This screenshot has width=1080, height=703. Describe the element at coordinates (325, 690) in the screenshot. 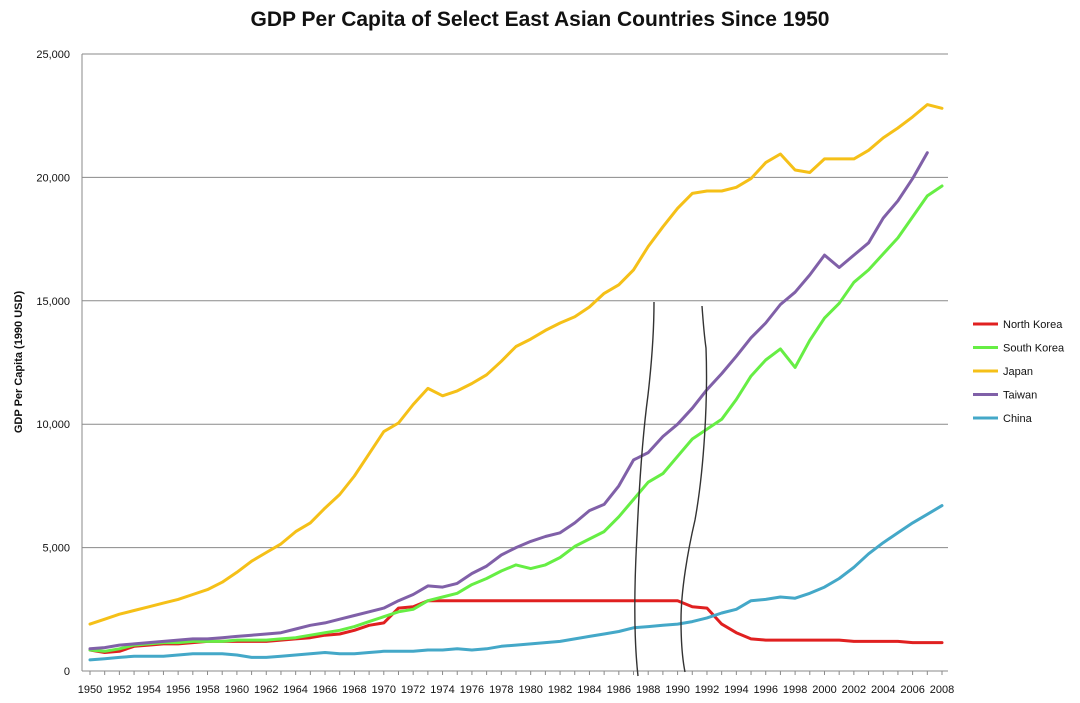

I see `x-tick-label: 1966` at that location.